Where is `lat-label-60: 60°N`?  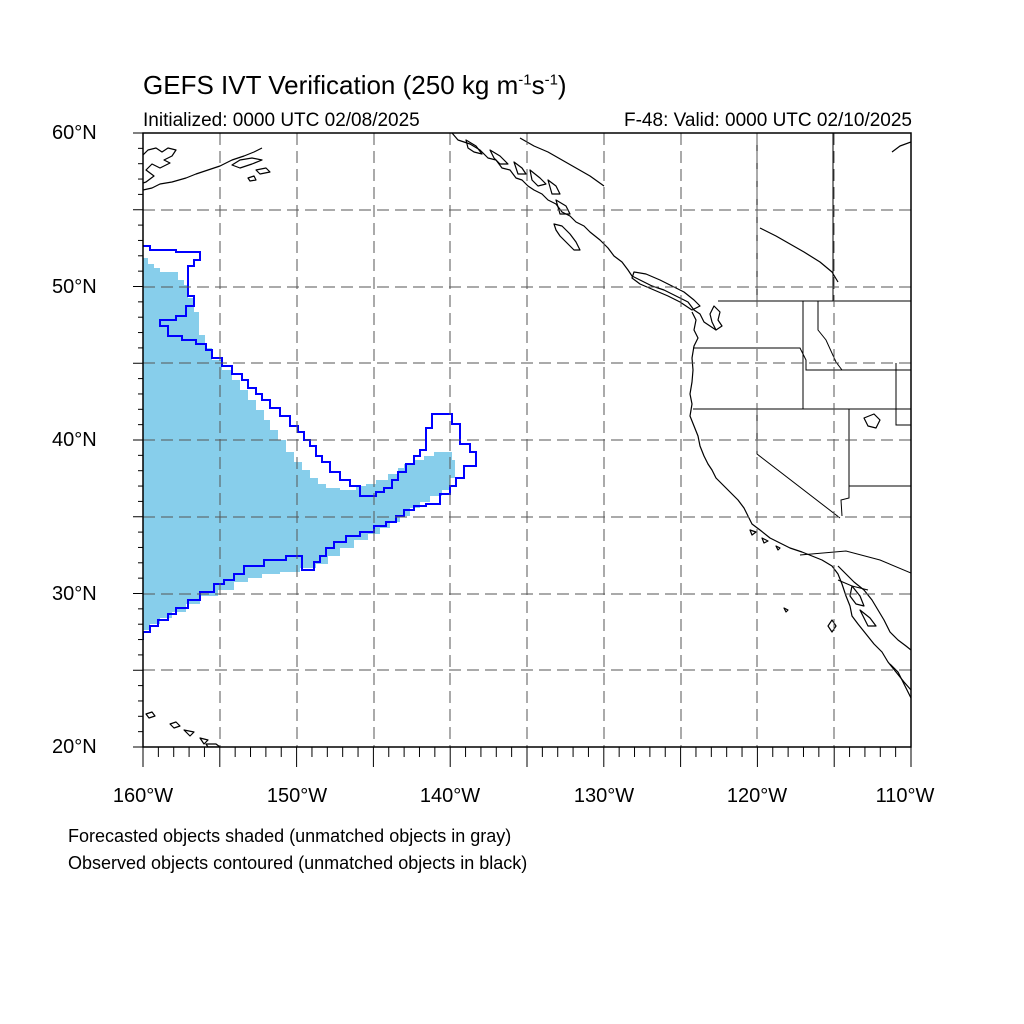 lat-label-60: 60°N is located at coordinates (74, 133).